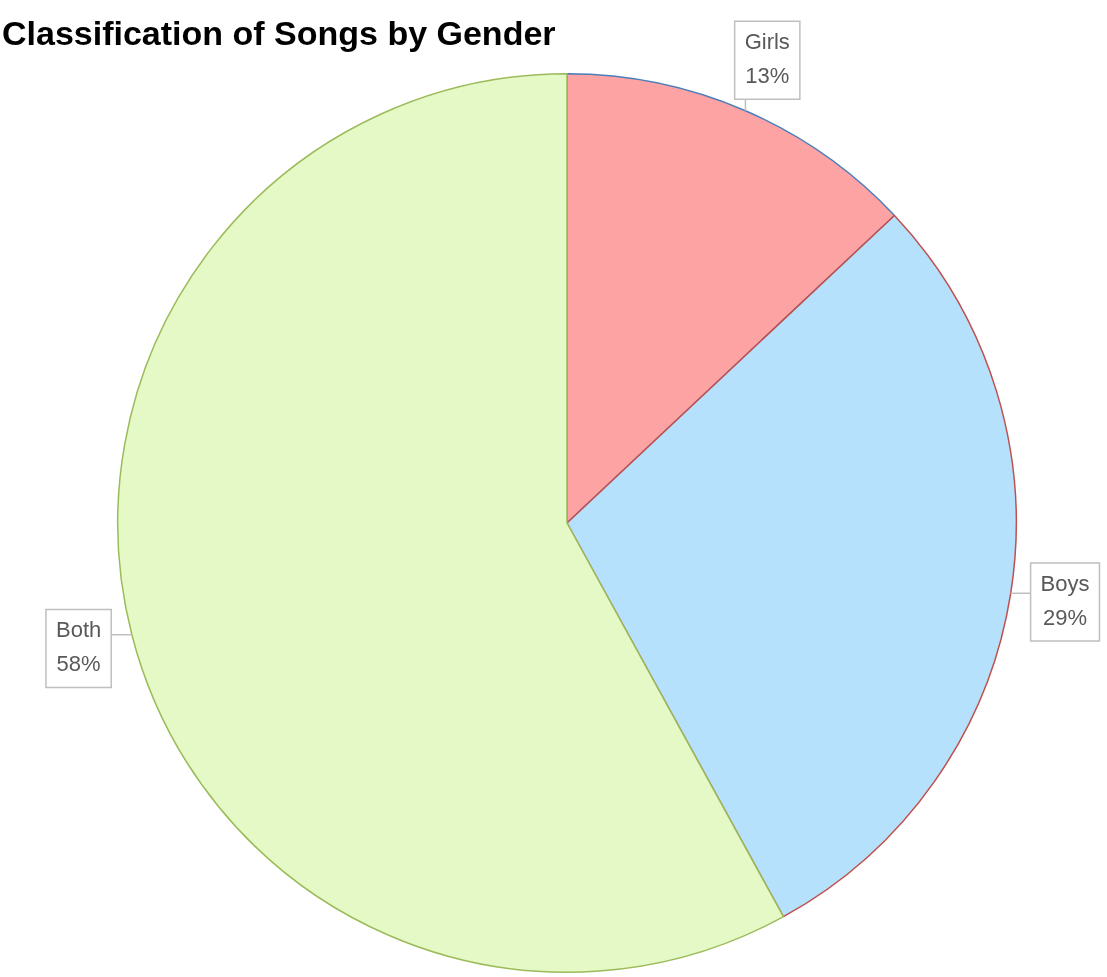 The height and width of the screenshot is (977, 1107). Describe the element at coordinates (1065, 617) in the screenshot. I see `data-label: 29%` at that location.